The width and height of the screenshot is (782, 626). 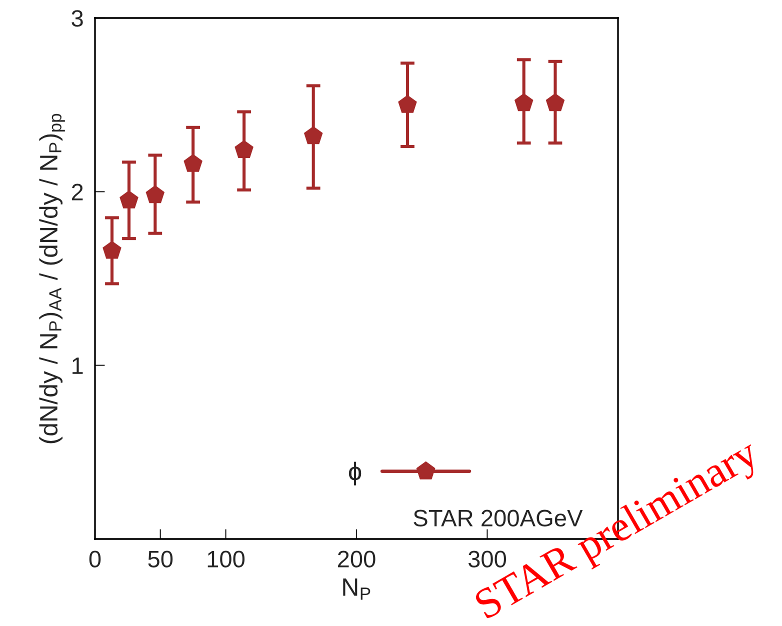 What do you see at coordinates (77, 192) in the screenshot?
I see `y-tick-label: 2` at bounding box center [77, 192].